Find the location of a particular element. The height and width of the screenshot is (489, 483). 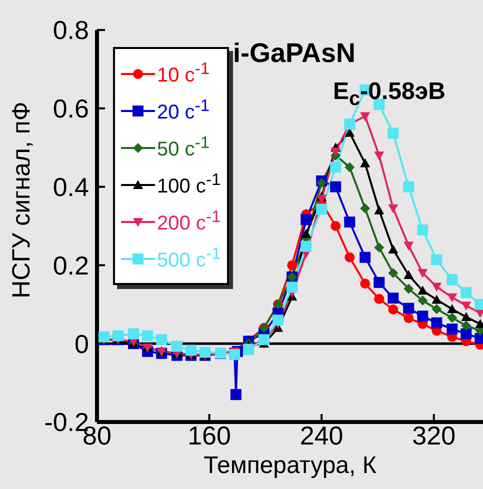

y-tick-label: 0.2 is located at coordinates (70, 265).